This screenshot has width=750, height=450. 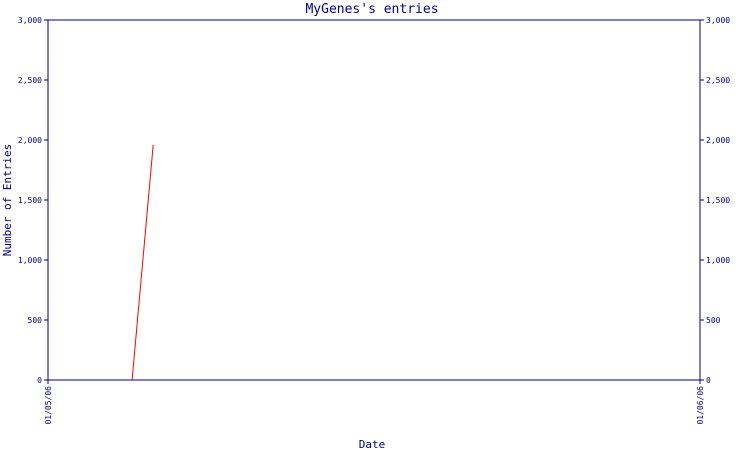 What do you see at coordinates (30, 20) in the screenshot?
I see `y-tick-label-left: 3,000` at bounding box center [30, 20].